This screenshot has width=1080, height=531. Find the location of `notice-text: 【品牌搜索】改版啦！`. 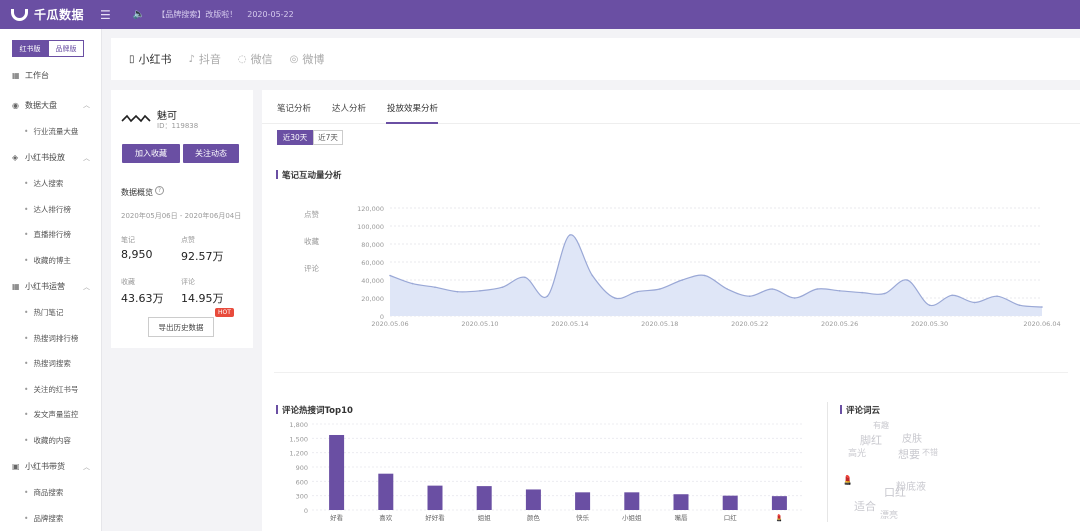

notice-text: 【品牌搜索】改版啦！ is located at coordinates (197, 14).